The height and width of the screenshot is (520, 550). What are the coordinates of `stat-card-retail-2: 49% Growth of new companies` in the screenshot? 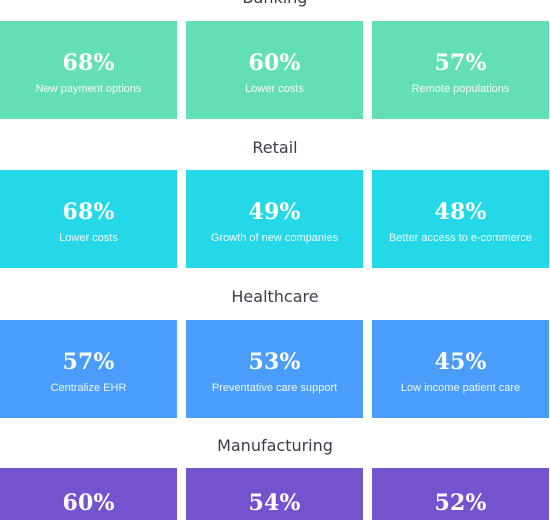 It's located at (274, 219).